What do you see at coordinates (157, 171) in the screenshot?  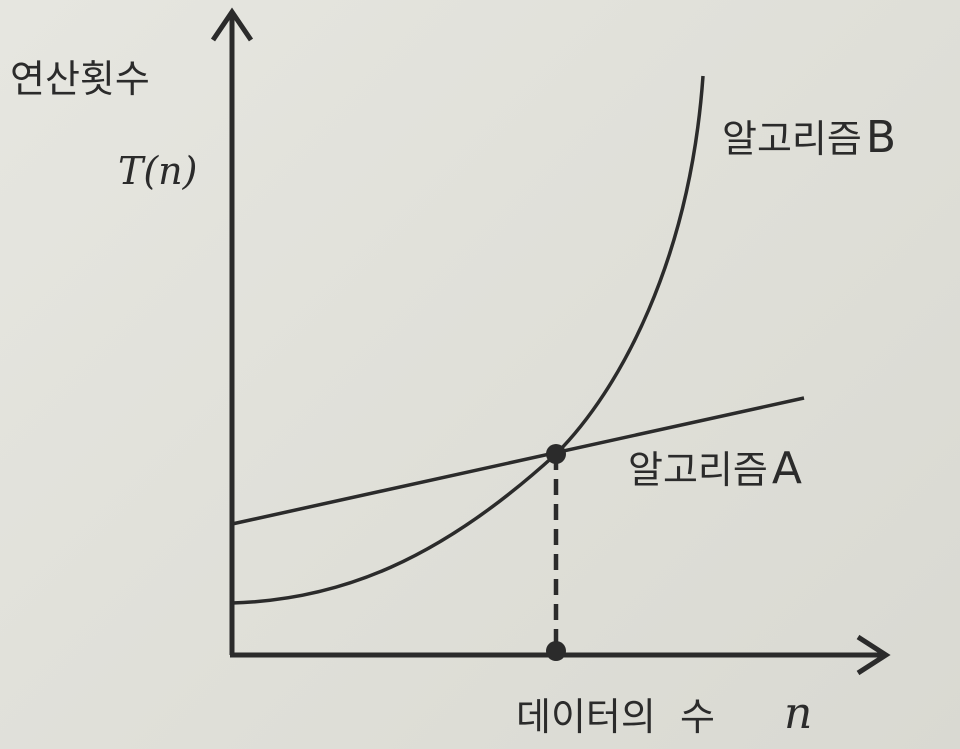 I see `y-axis-variable: T(n)` at bounding box center [157, 171].